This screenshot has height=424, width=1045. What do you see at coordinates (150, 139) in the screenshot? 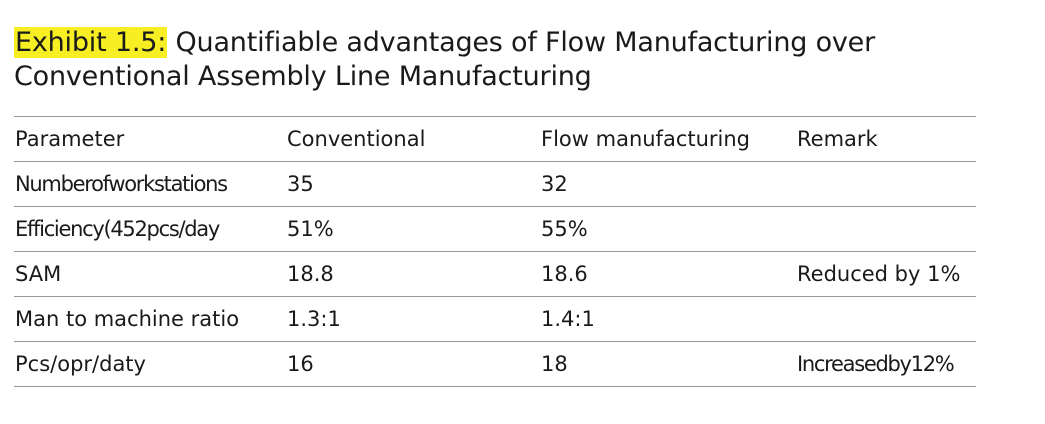
I see `column-header-parameter: Parameter` at bounding box center [150, 139].